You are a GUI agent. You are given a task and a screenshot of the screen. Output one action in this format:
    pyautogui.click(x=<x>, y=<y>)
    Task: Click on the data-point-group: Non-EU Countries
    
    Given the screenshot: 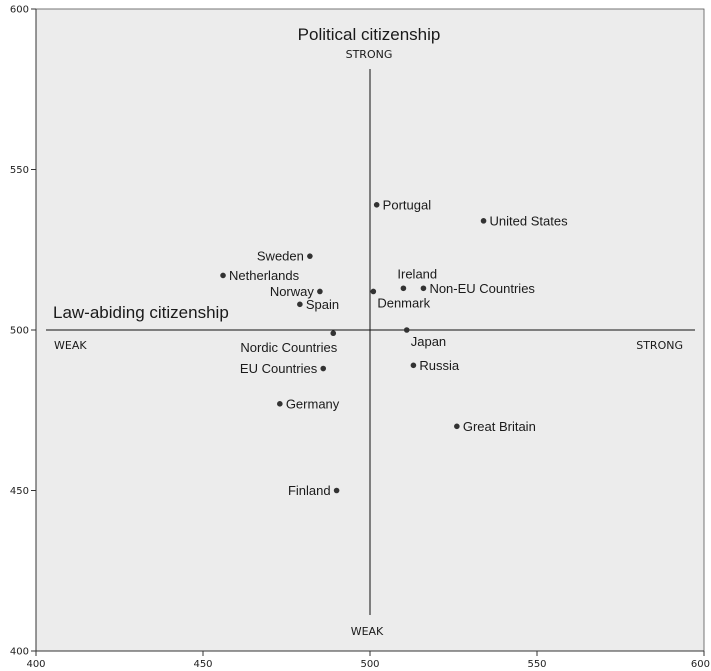 What is the action you would take?
    pyautogui.click(x=477, y=288)
    